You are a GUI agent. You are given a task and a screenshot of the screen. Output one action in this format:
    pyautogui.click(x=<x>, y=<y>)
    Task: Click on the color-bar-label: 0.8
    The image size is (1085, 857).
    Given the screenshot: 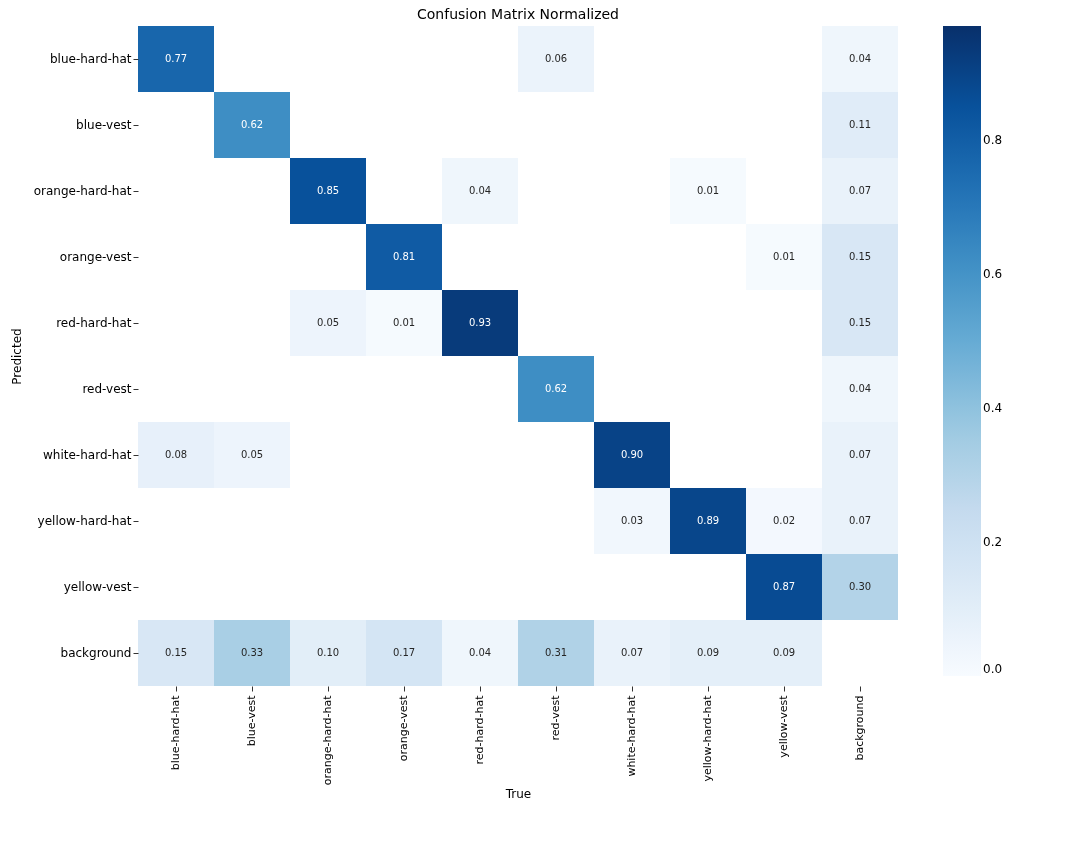 What is the action you would take?
    pyautogui.click(x=993, y=139)
    